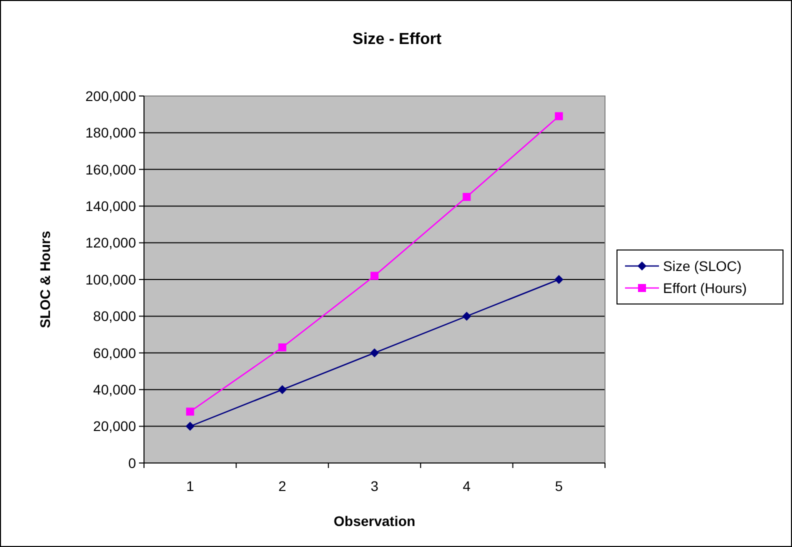  What do you see at coordinates (114, 352) in the screenshot?
I see `y-tick-label: 60,000` at bounding box center [114, 352].